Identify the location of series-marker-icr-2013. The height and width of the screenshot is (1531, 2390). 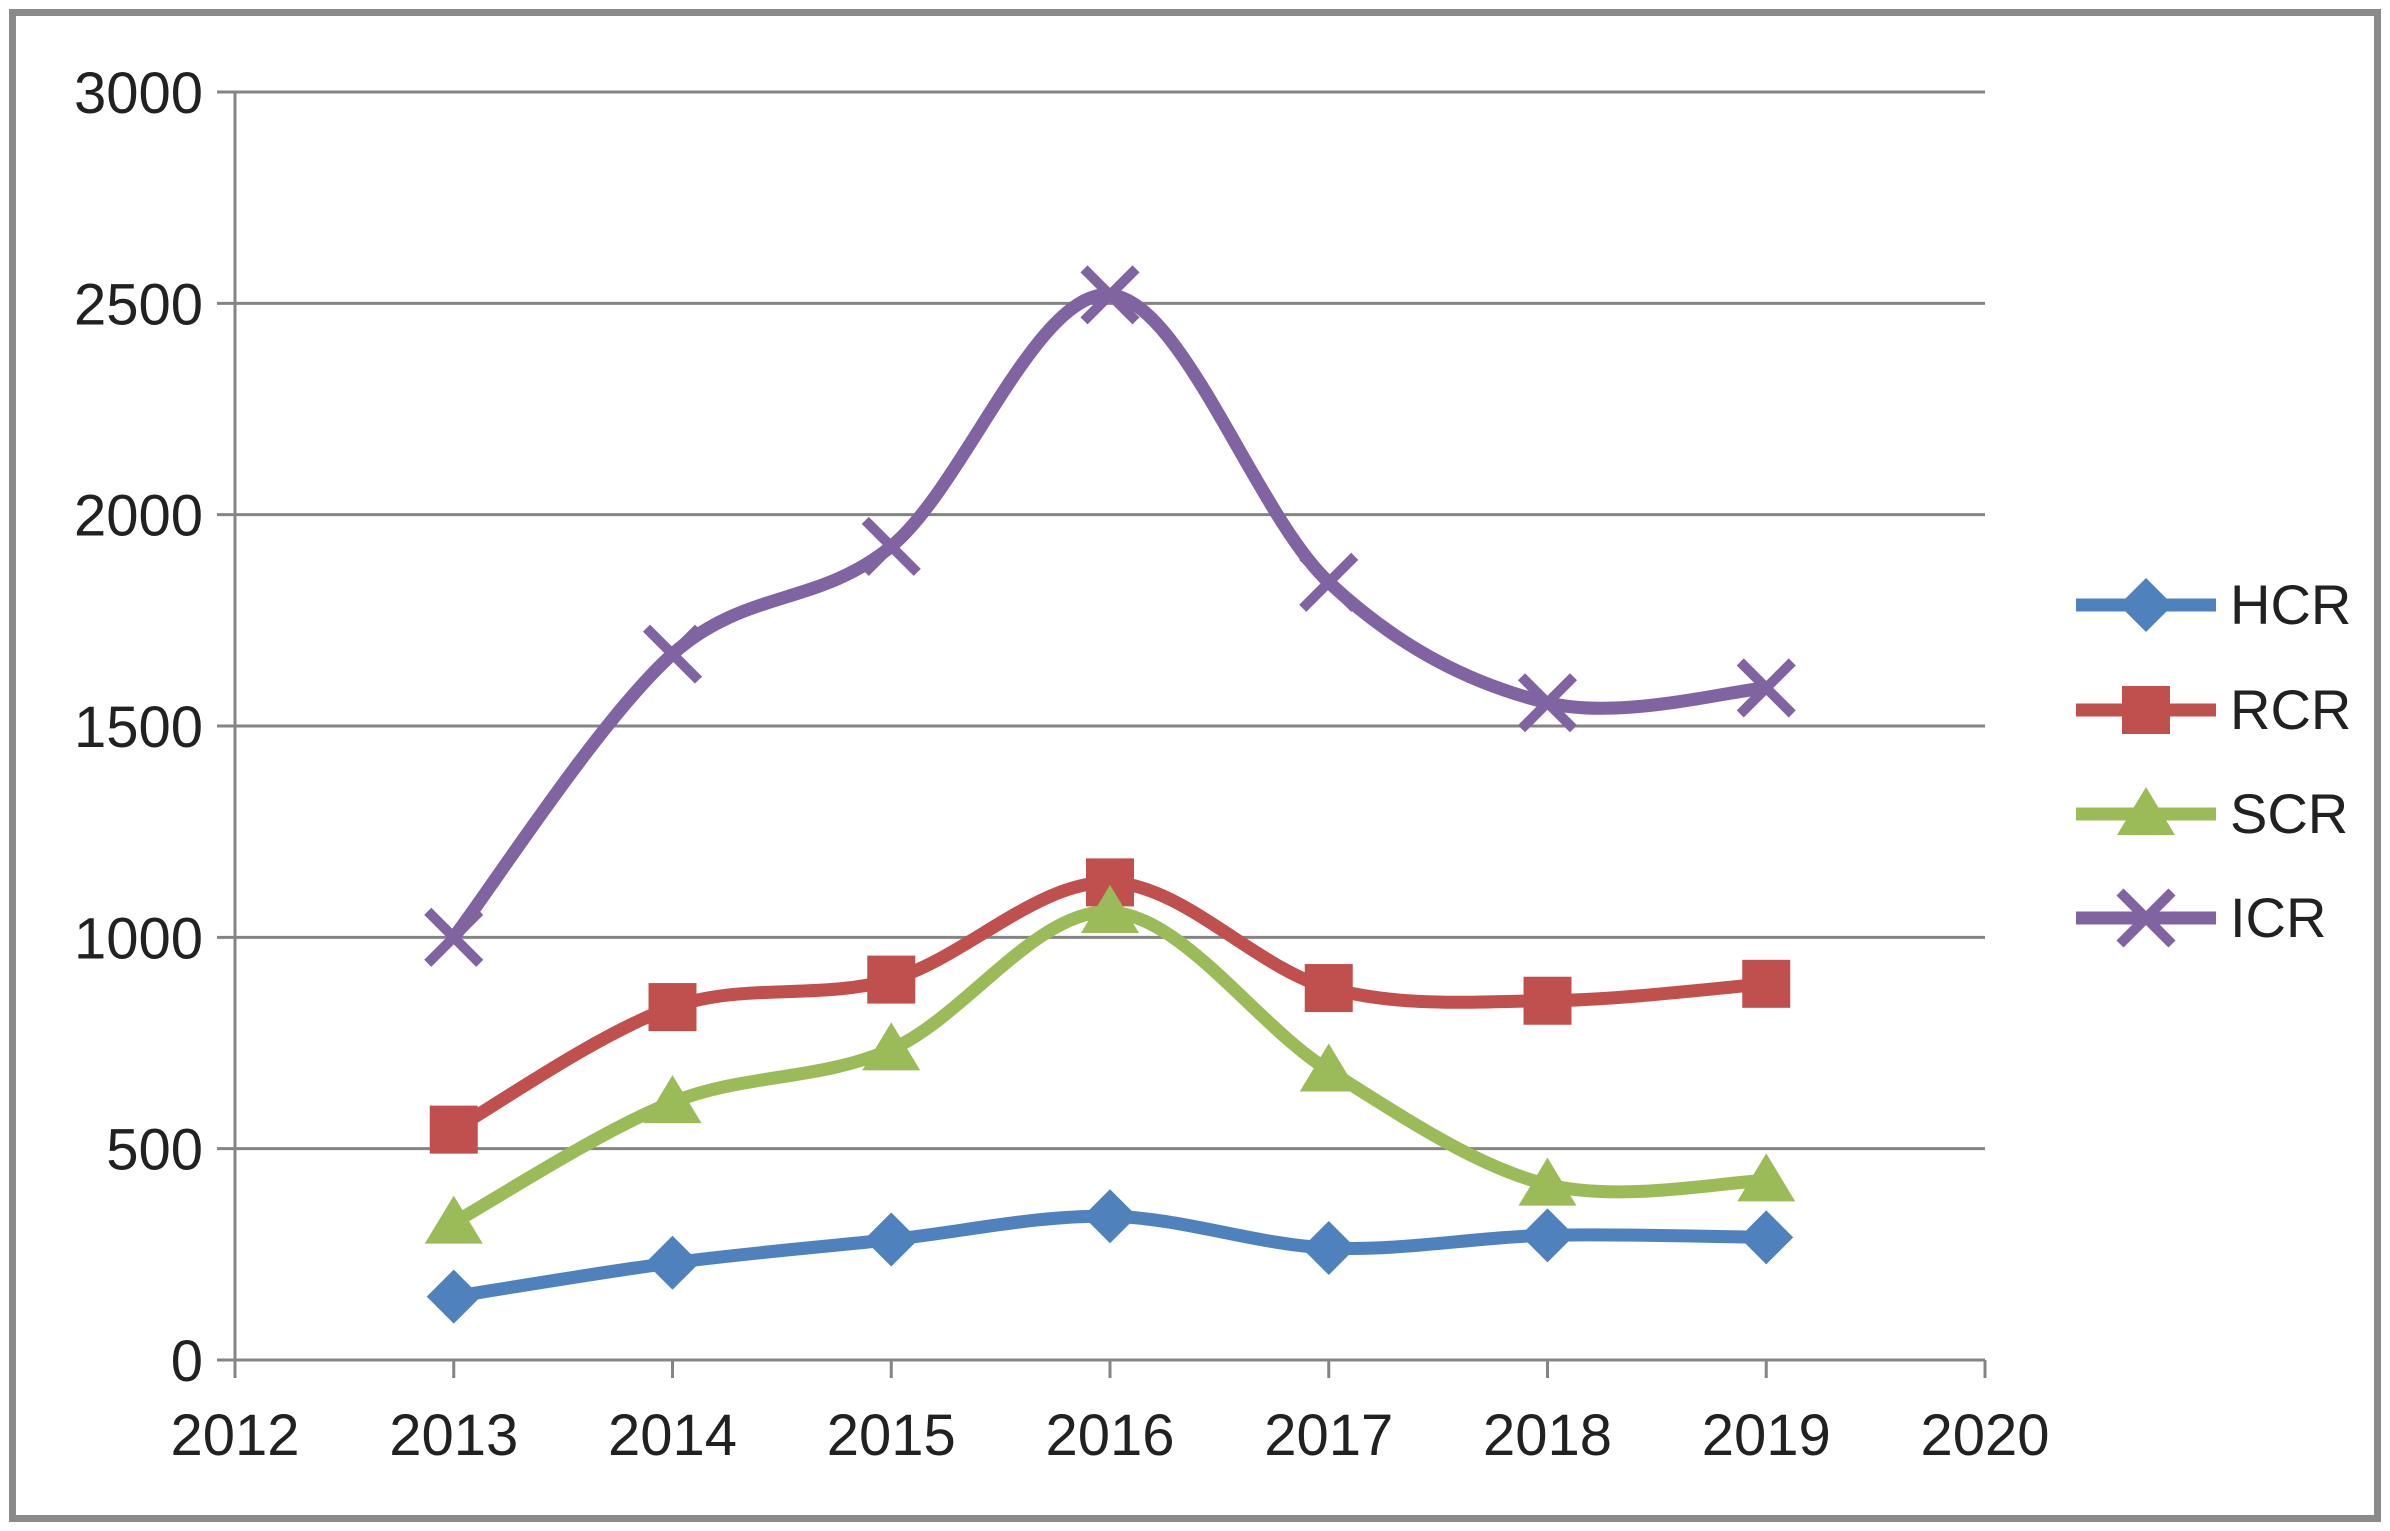
(454, 937).